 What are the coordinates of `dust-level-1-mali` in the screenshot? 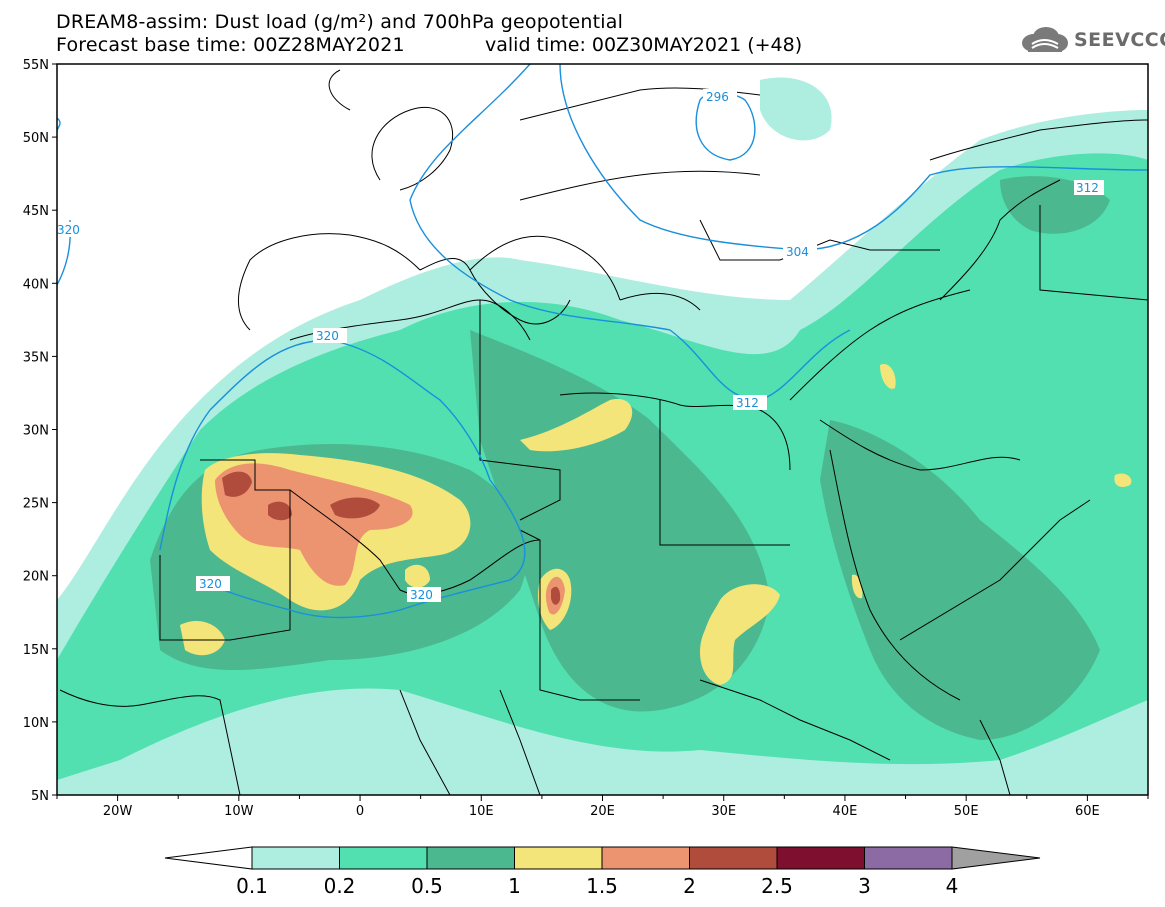 It's located at (202, 638).